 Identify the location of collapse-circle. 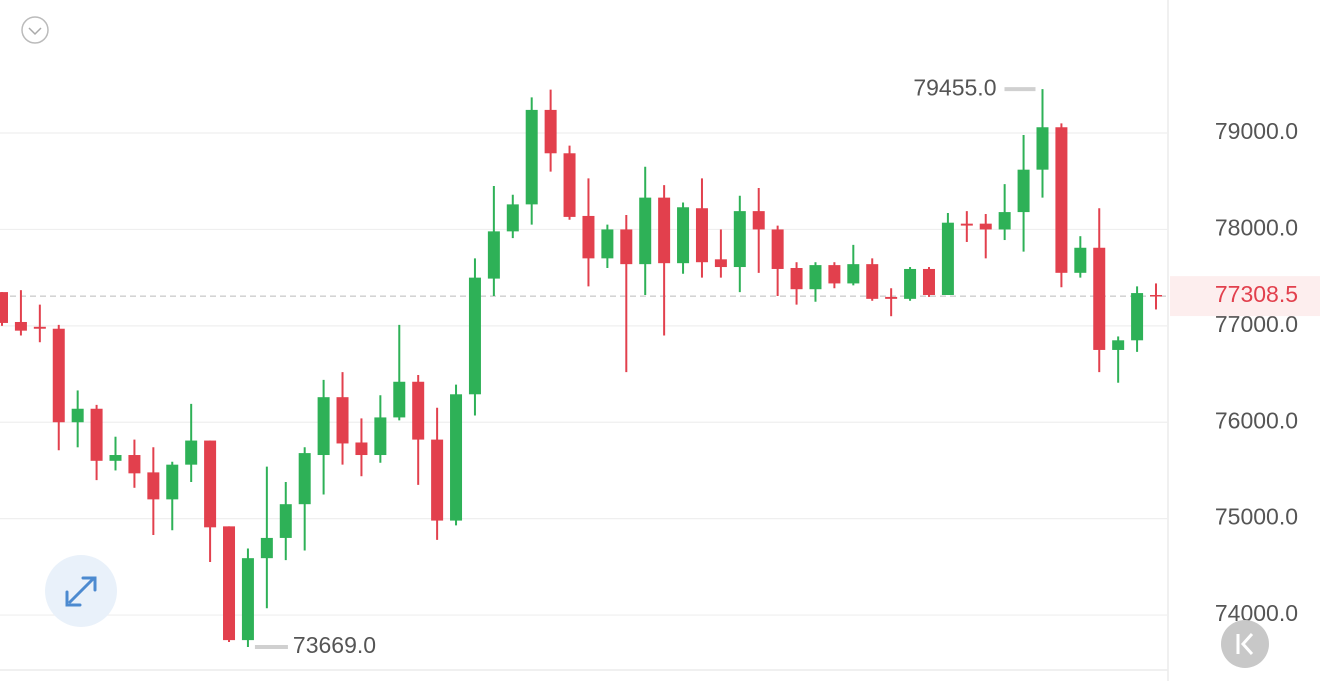
(35, 30).